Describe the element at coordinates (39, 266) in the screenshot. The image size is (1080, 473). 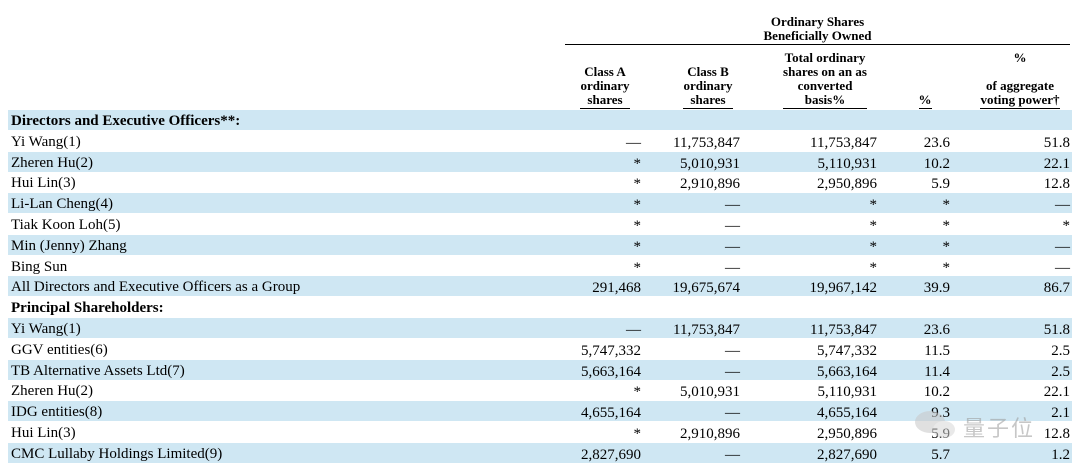
I see `row-holder-name: Bing Sun` at that location.